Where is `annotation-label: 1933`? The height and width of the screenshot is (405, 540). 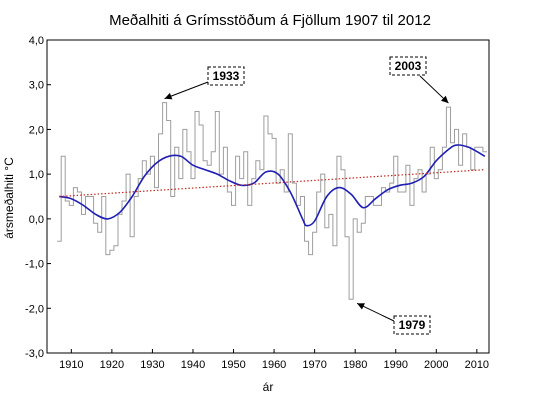
annotation-label: 1933 is located at coordinates (226, 76).